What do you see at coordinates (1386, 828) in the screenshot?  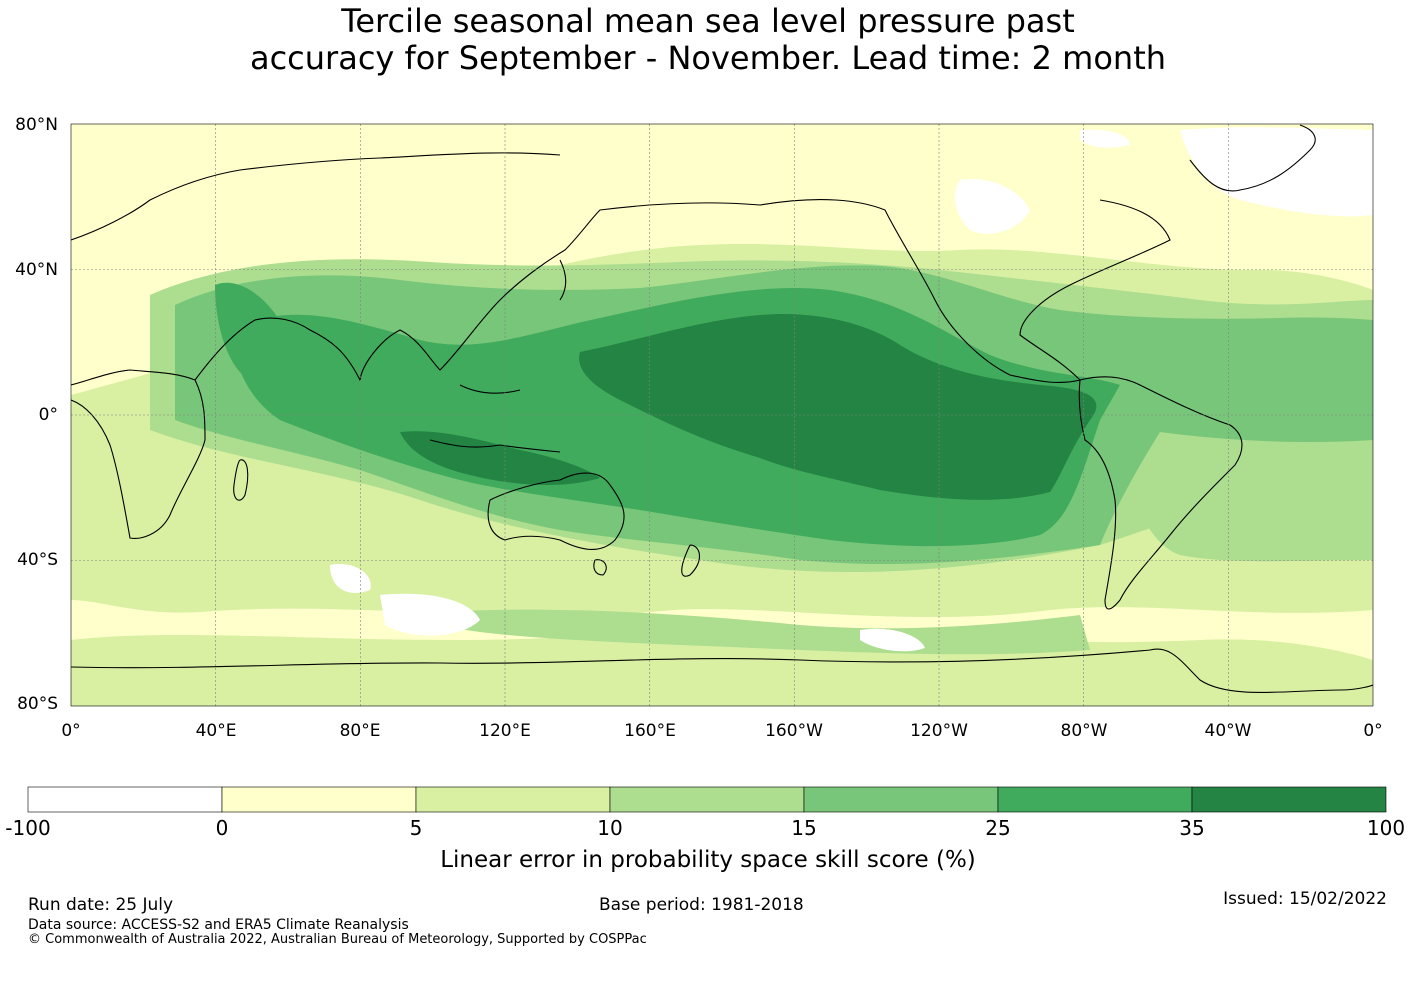 I see `colorbar-tick-label: 100` at bounding box center [1386, 828].